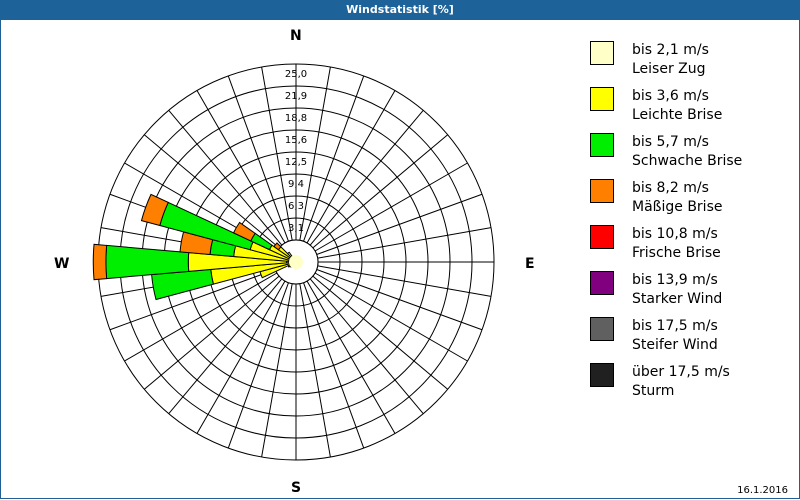 This screenshot has height=500, width=800. I want to click on legend-name: Steifer Wind, so click(675, 345).